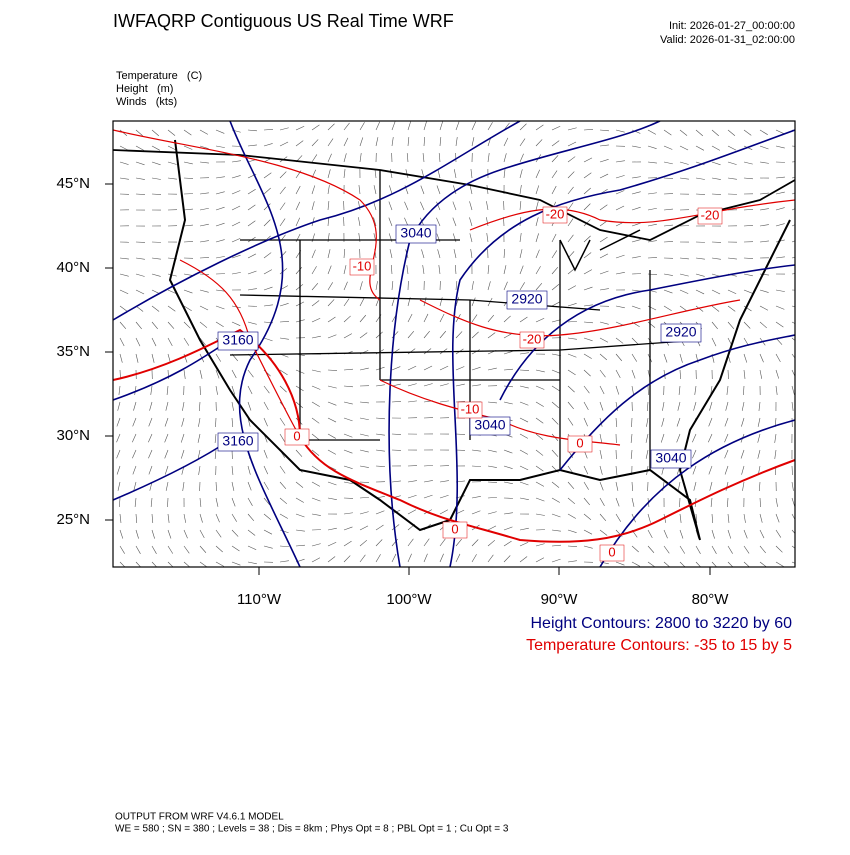 The width and height of the screenshot is (850, 855). What do you see at coordinates (409, 599) in the screenshot?
I see `lon-label: 100°W` at bounding box center [409, 599].